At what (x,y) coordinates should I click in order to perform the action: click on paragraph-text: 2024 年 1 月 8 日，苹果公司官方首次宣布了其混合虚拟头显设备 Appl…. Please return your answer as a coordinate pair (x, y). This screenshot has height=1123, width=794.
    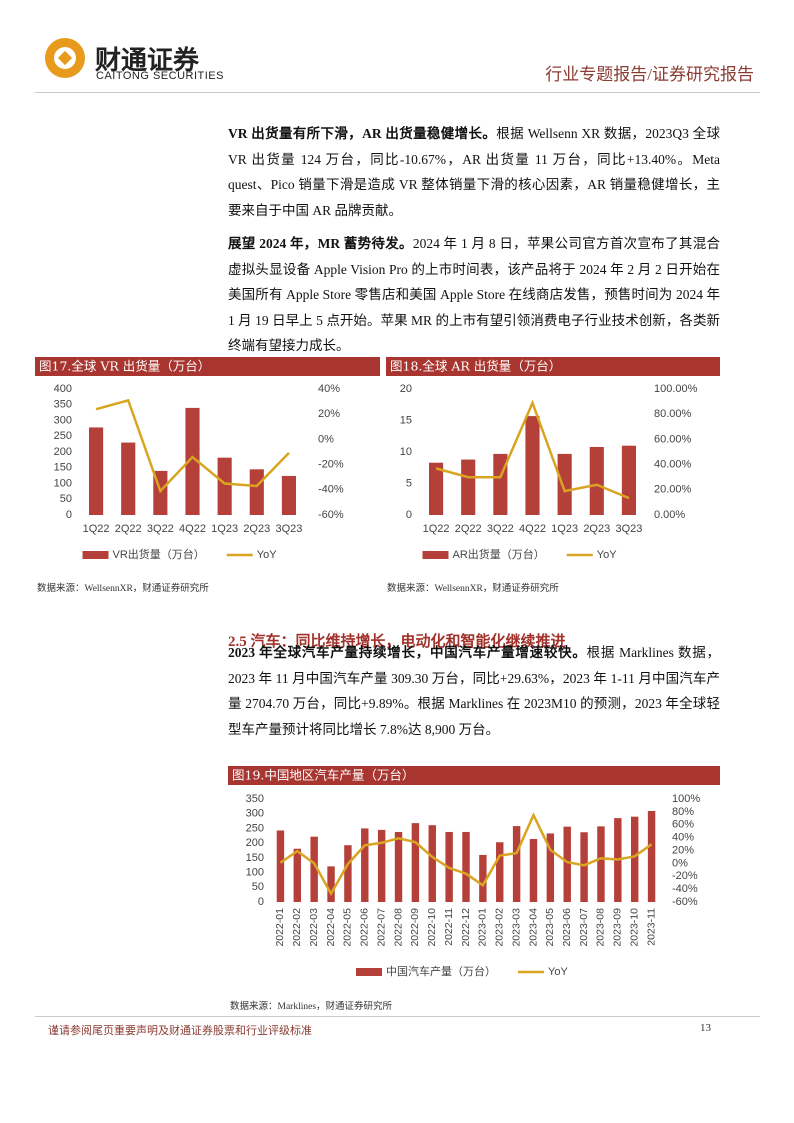
    Looking at the image, I should click on (474, 294).